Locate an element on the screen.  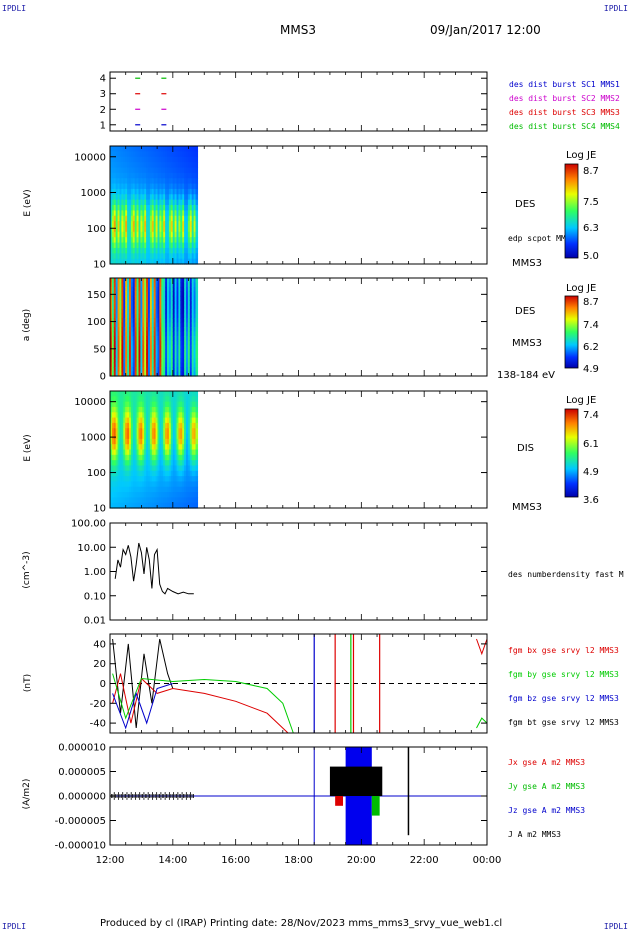
des-pitch-sc-label: MMS3 is located at coordinates (527, 343).